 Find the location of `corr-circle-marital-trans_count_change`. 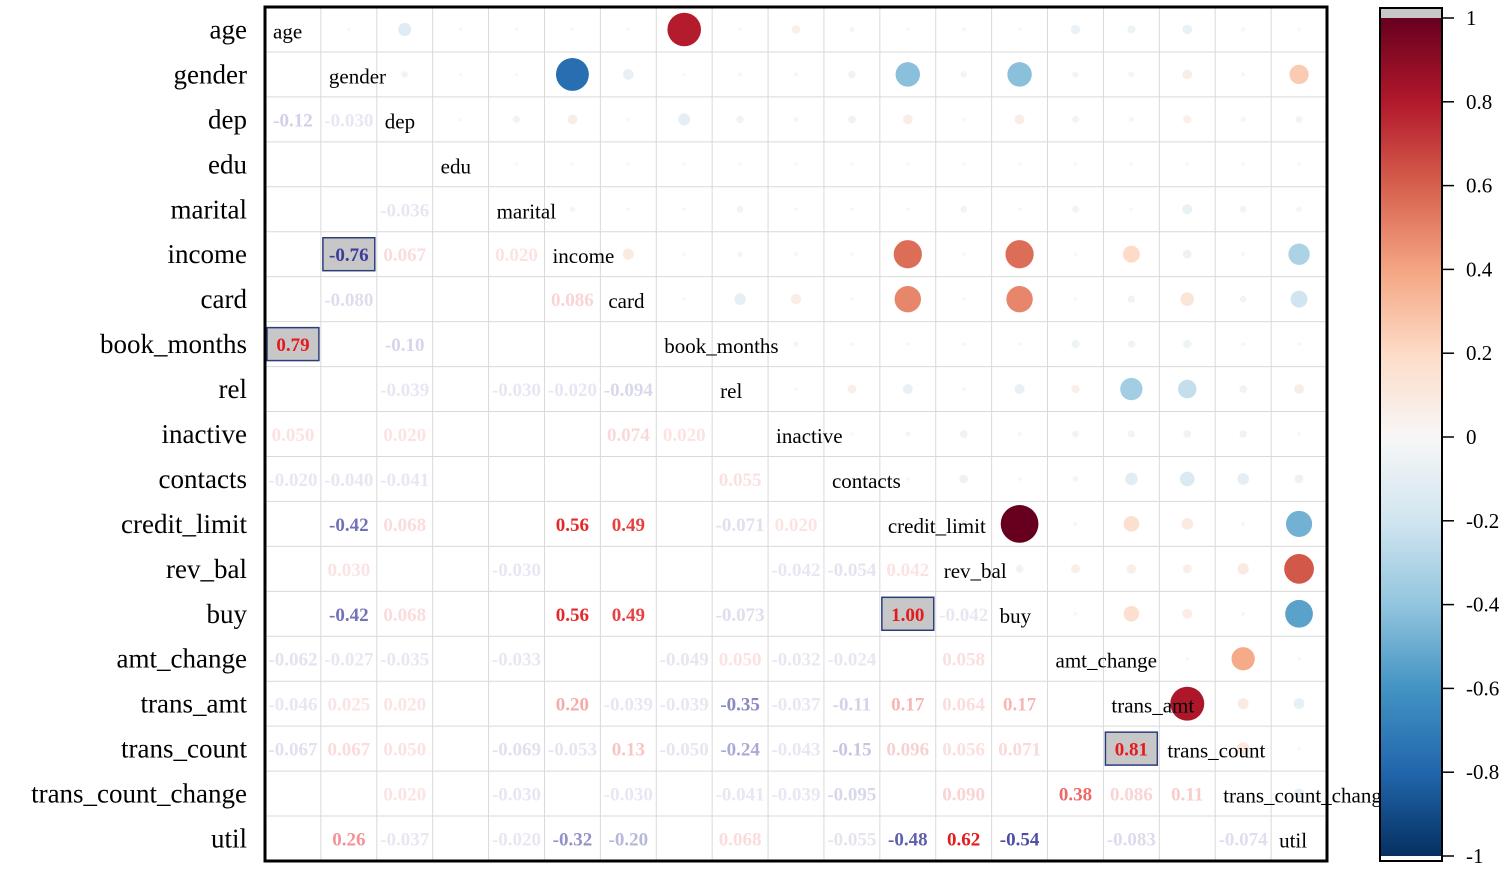

corr-circle-marital-trans_count_change is located at coordinates (1243, 209).